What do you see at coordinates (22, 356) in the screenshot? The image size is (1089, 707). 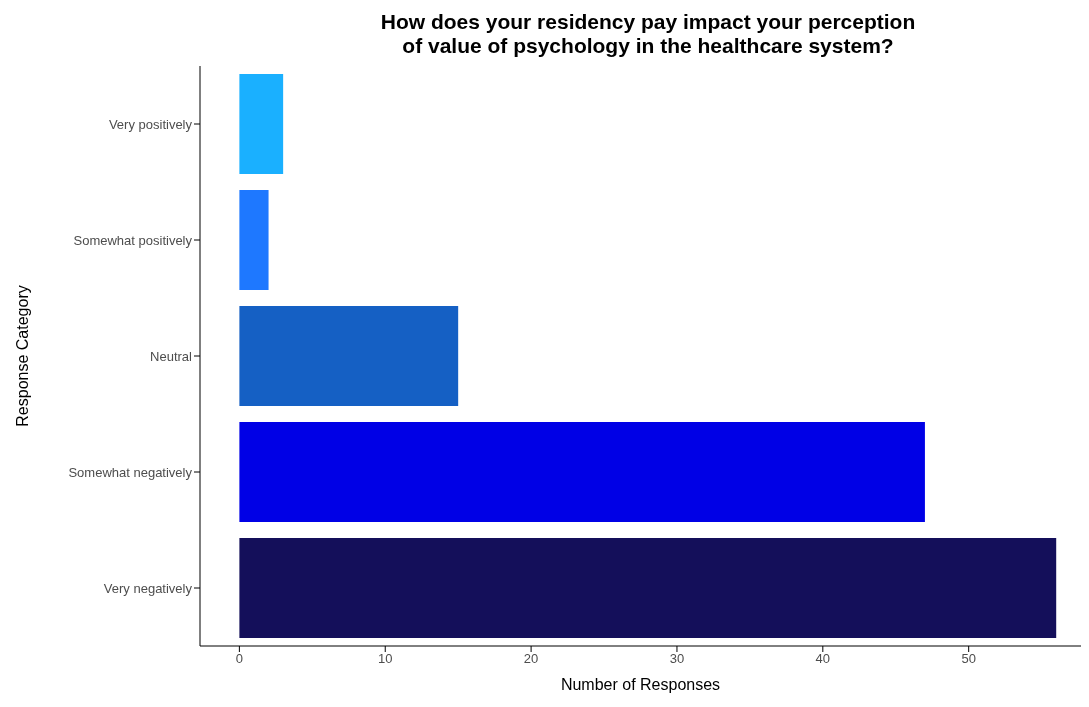 I see `y-axis-title: Response Category` at bounding box center [22, 356].